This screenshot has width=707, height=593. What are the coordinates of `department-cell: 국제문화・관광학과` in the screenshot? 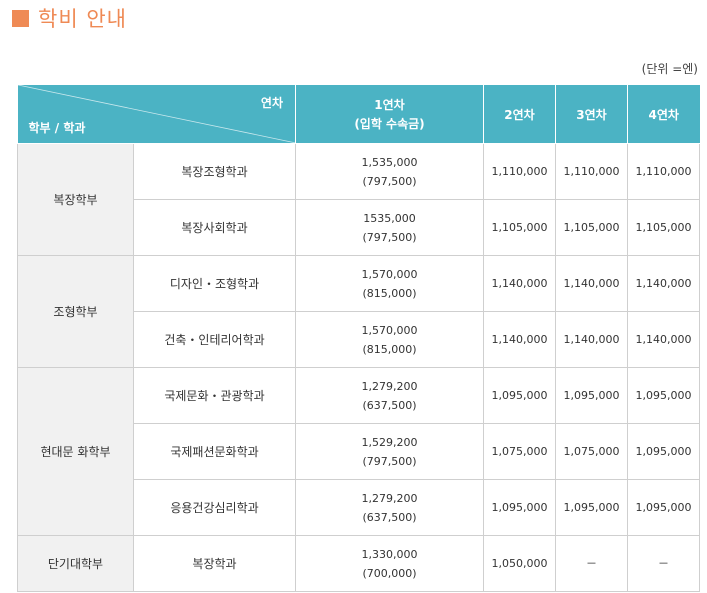 It's located at (214, 395).